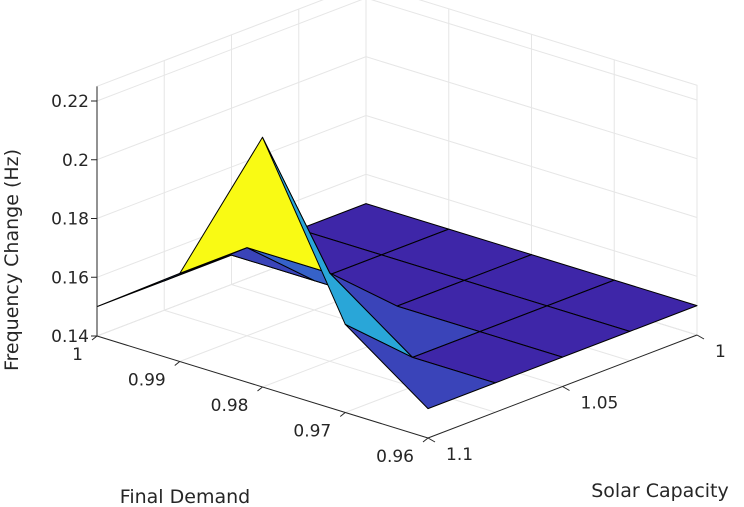 The width and height of the screenshot is (744, 507). Describe the element at coordinates (70, 337) in the screenshot. I see `z-tick-label: 0.14` at that location.